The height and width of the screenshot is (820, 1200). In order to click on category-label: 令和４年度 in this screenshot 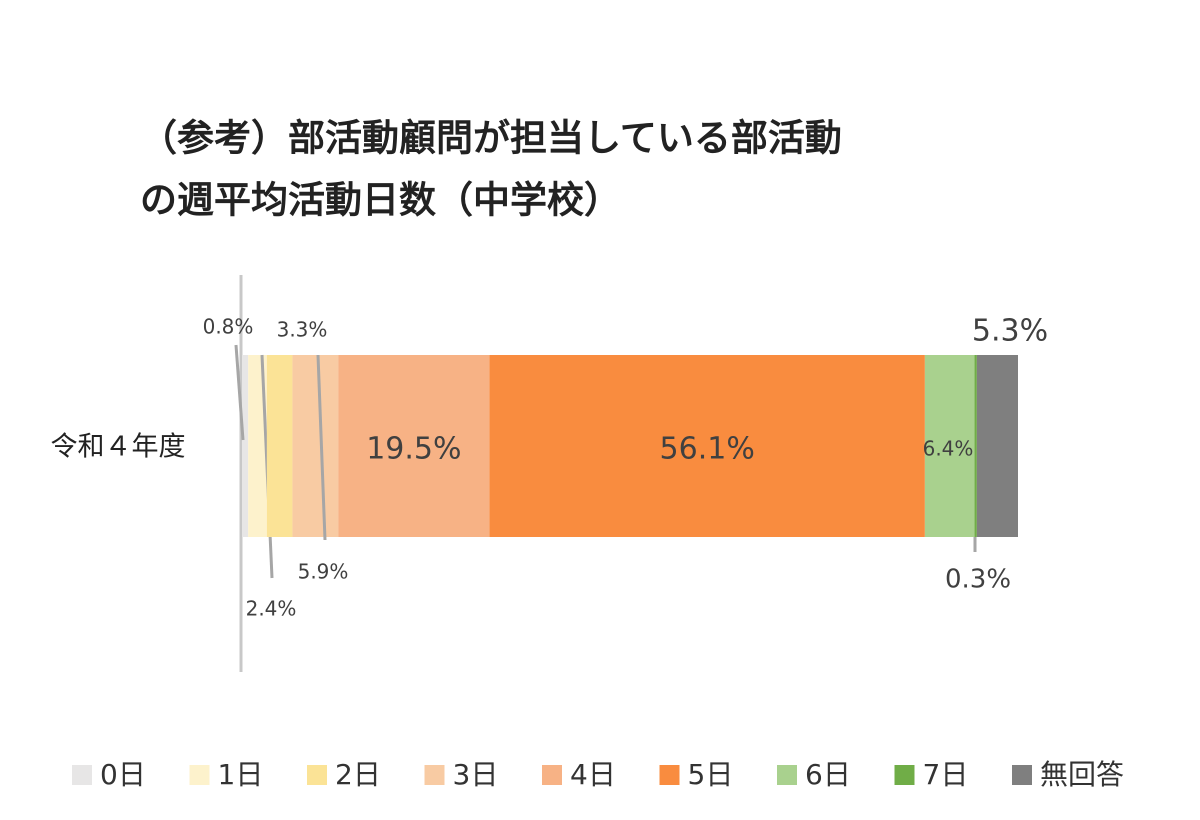, I will do `click(118, 447)`.